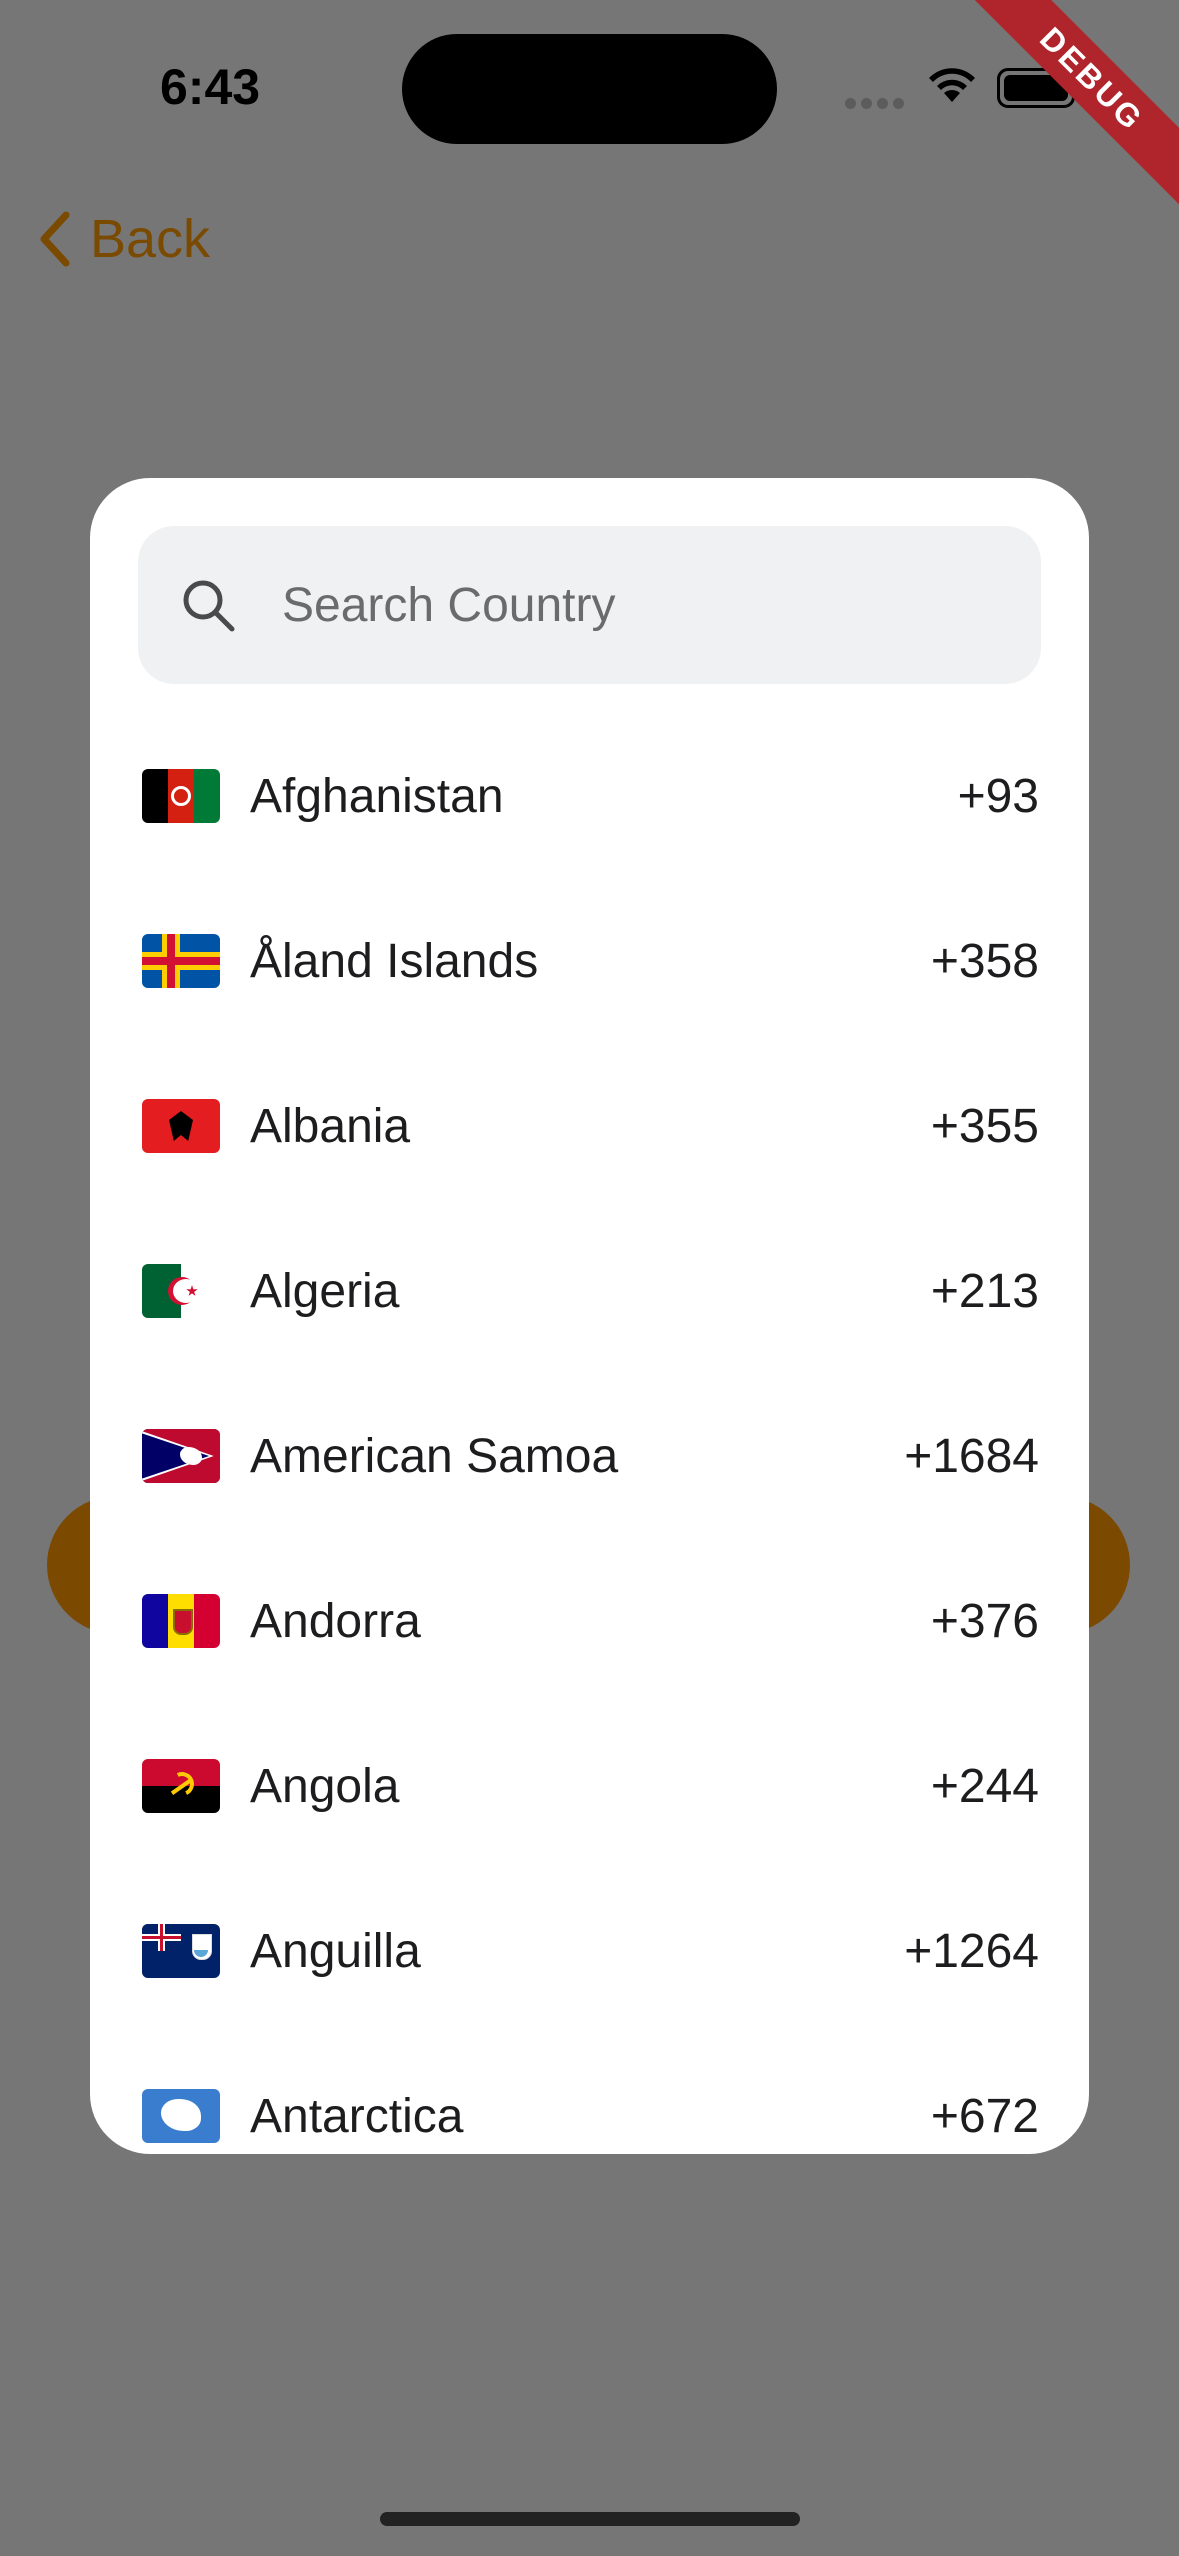 The height and width of the screenshot is (2556, 1179). Describe the element at coordinates (984, 1621) in the screenshot. I see `dial-code: +376` at that location.